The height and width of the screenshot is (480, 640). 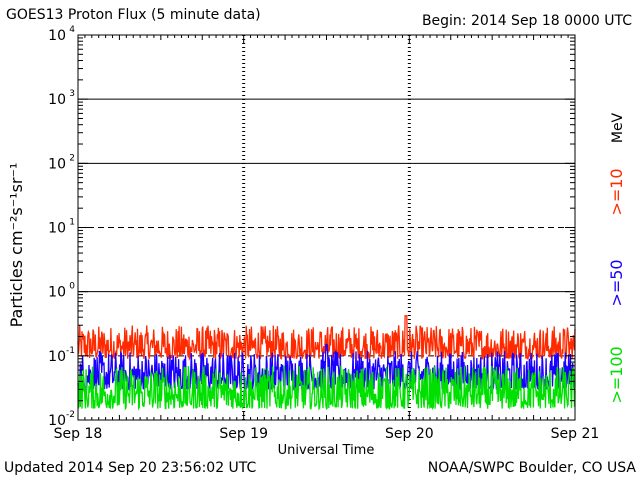 What do you see at coordinates (531, 468) in the screenshot?
I see `data-source: NOAA/SWPC Boulder, CO USA` at bounding box center [531, 468].